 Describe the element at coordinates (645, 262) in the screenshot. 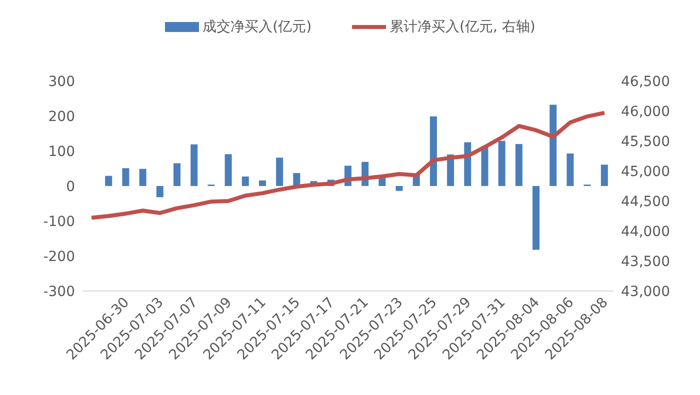

I see `y2-tick-label: 43,500` at that location.